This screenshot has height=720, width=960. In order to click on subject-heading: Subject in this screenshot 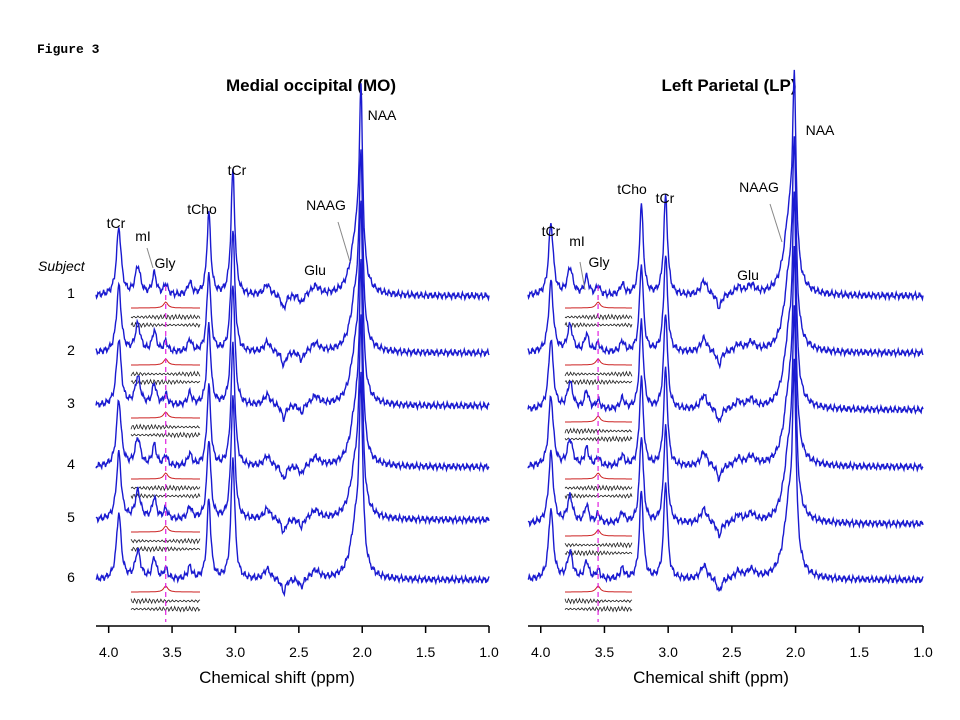, I will do `click(62, 266)`.